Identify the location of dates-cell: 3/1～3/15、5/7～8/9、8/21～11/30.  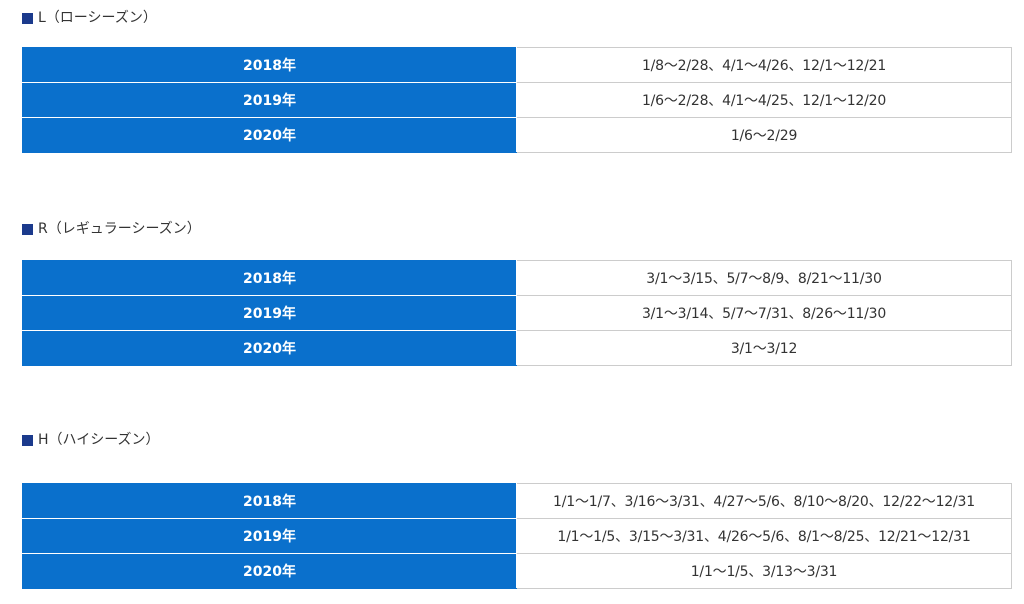
(764, 278).